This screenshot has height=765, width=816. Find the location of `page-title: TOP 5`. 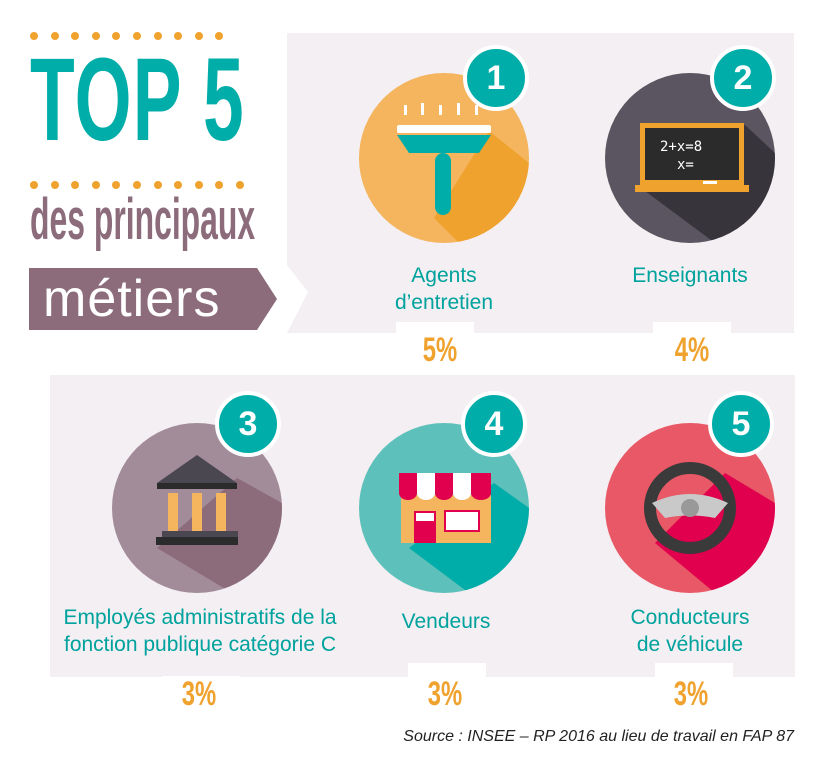

page-title: TOP 5 is located at coordinates (137, 100).